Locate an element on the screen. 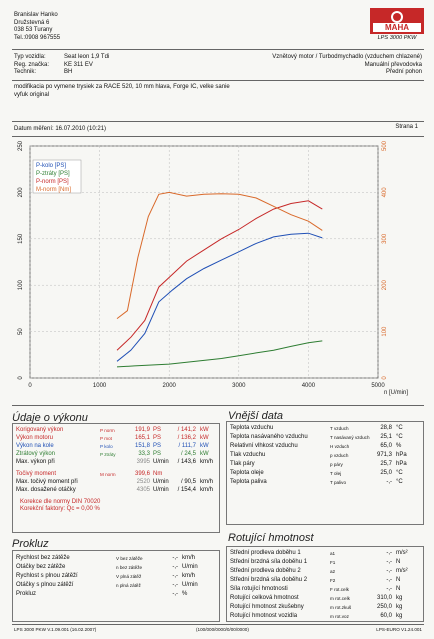  slip-symbol: n plná zátěž is located at coordinates (128, 585).